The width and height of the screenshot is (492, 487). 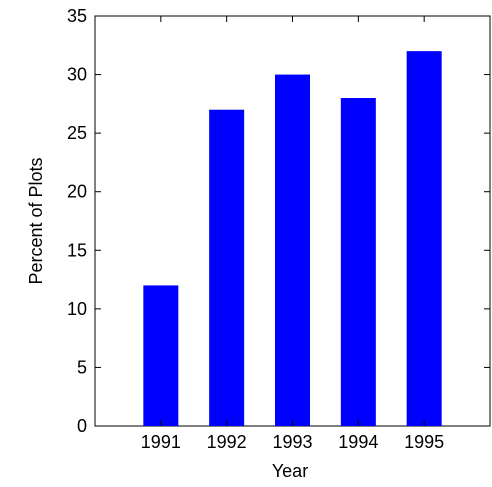 What do you see at coordinates (161, 442) in the screenshot?
I see `x-tick-label: 1991` at bounding box center [161, 442].